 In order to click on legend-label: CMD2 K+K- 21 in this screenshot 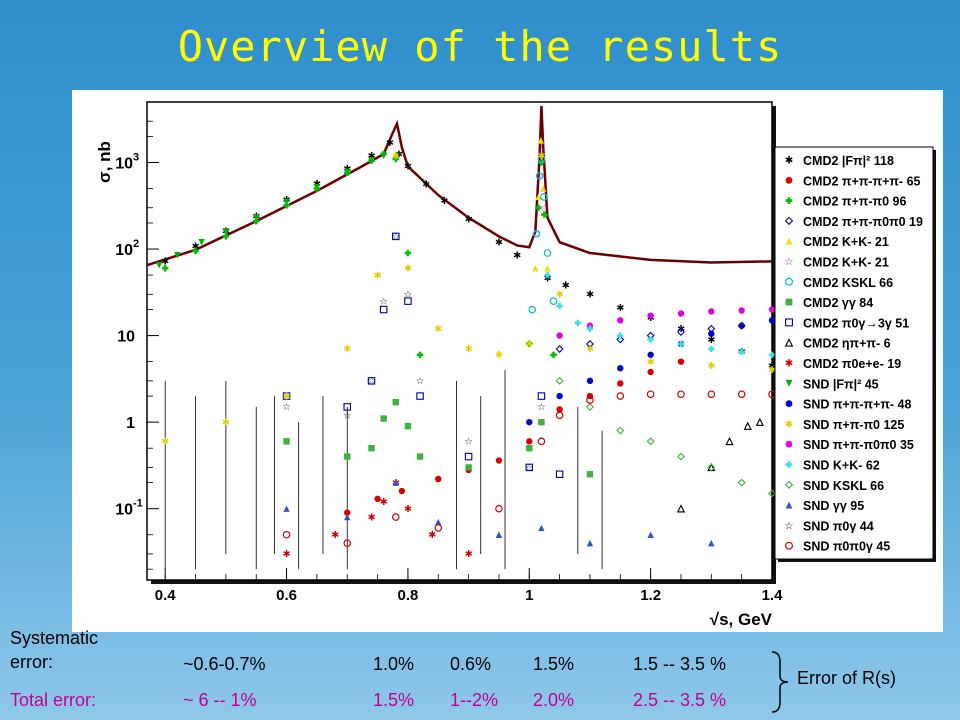, I will do `click(846, 242)`.